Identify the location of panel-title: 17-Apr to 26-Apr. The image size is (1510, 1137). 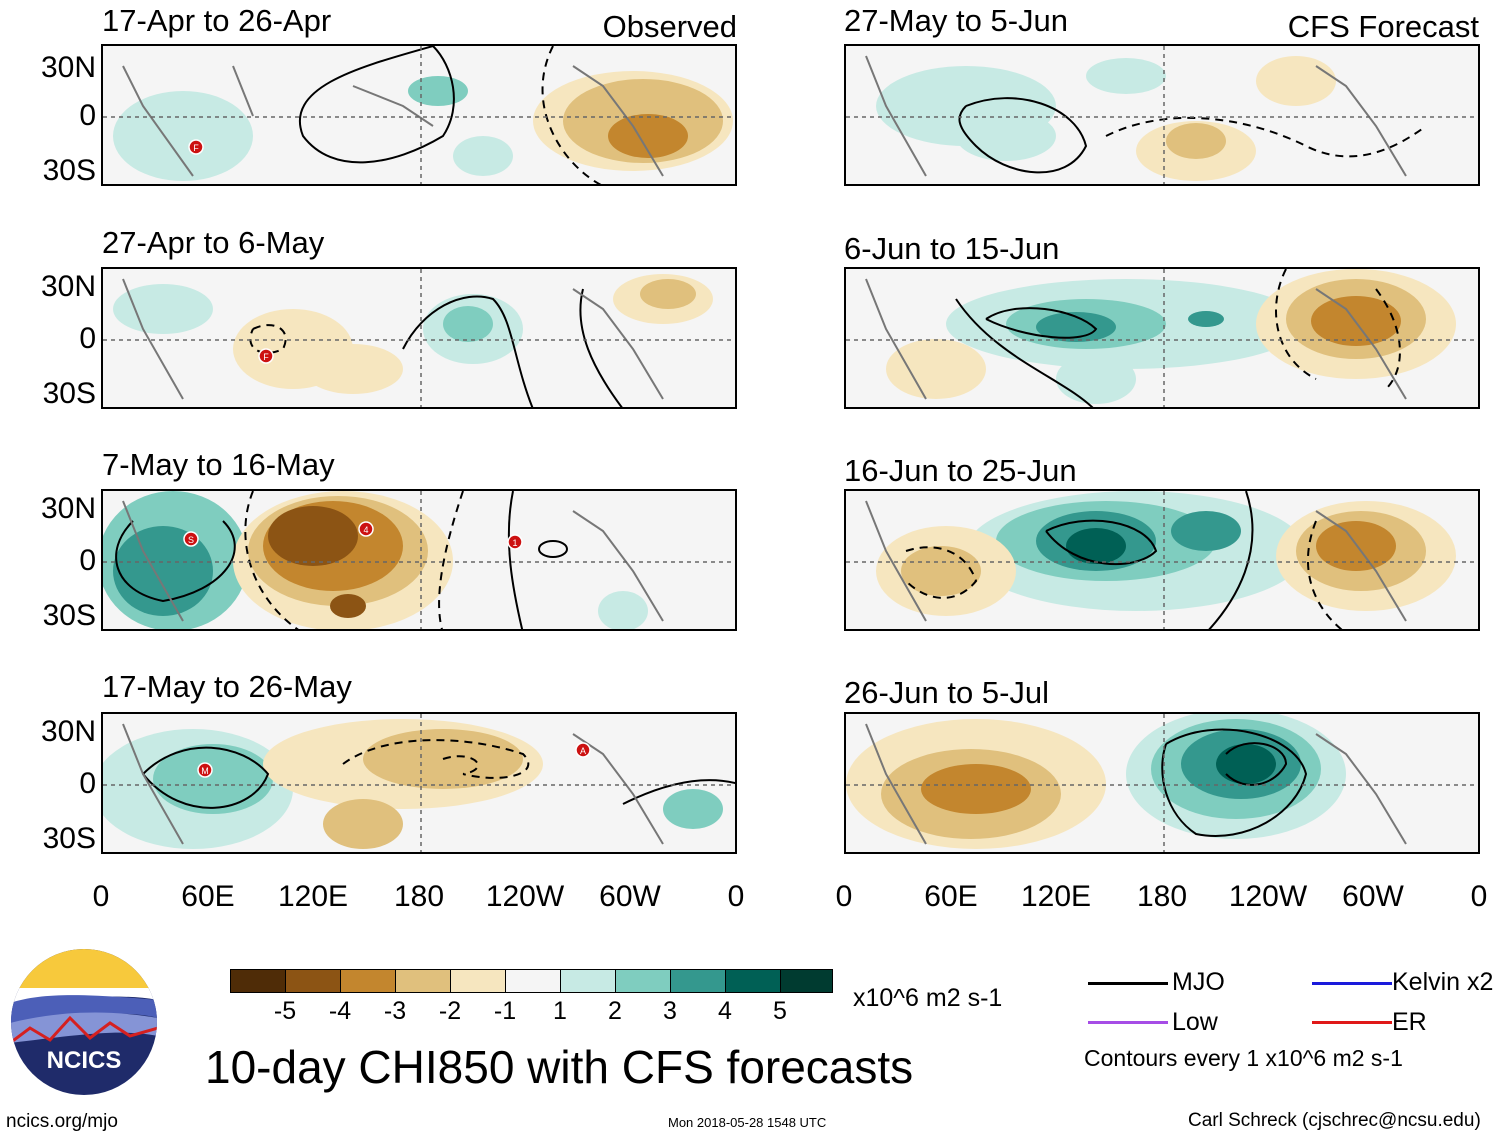
(217, 20).